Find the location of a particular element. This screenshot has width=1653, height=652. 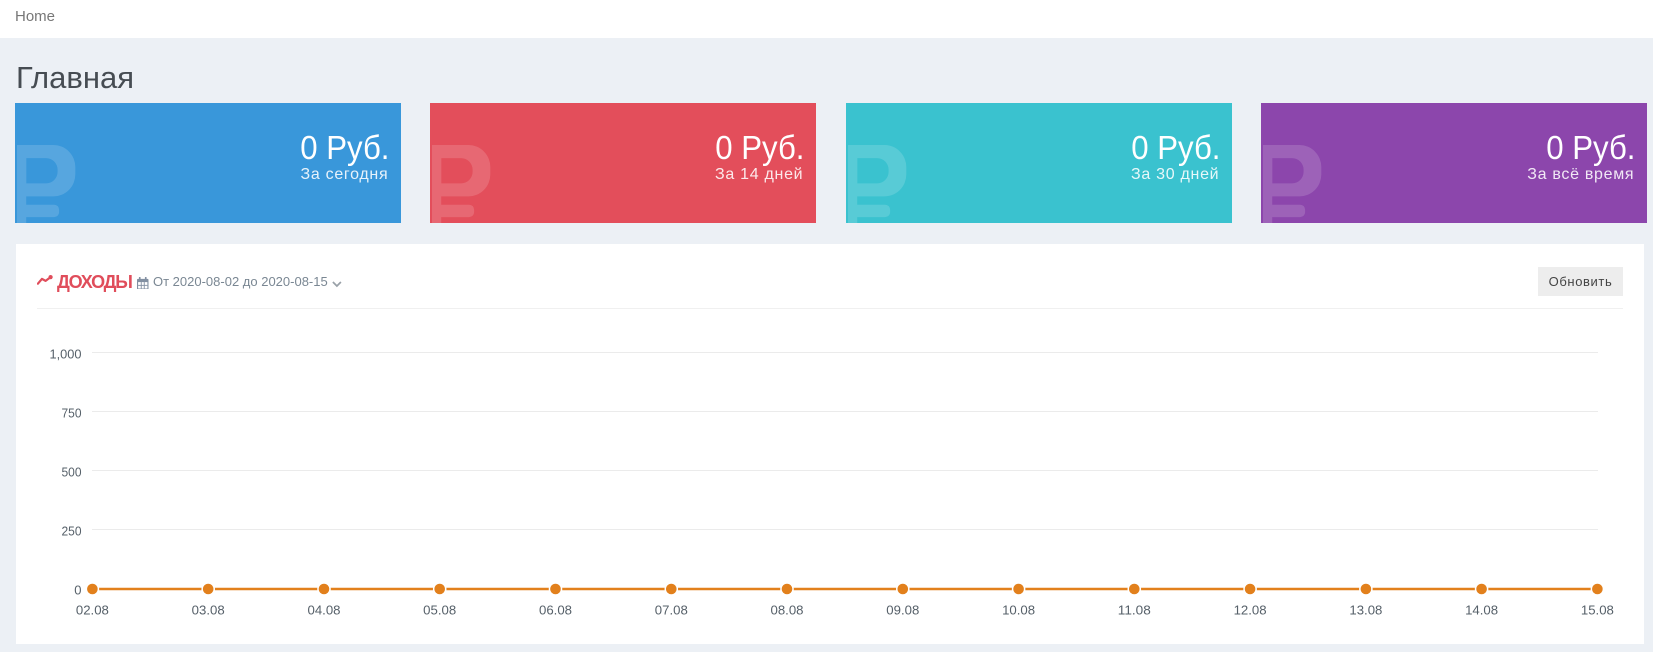

svg-text: 250 is located at coordinates (72, 531).